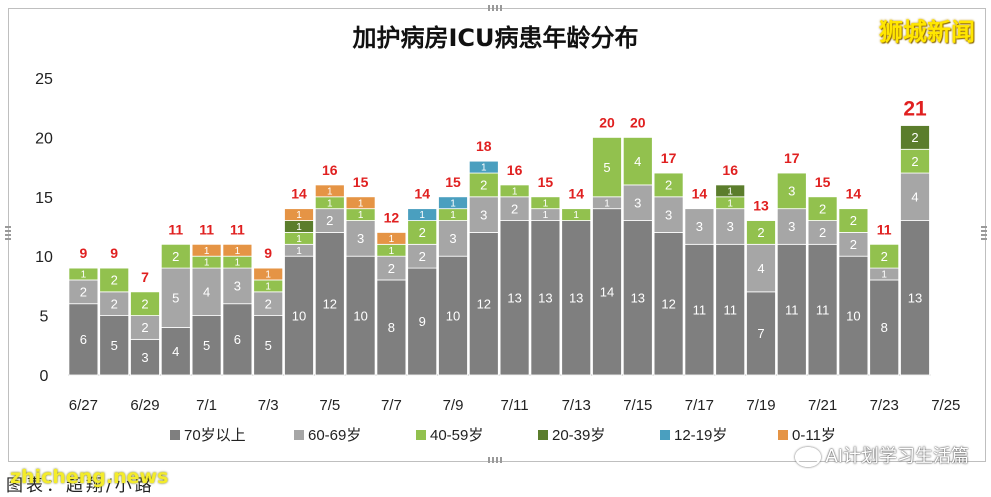  Describe the element at coordinates (329, 405) in the screenshot. I see `x-tick-label: 7/5` at that location.